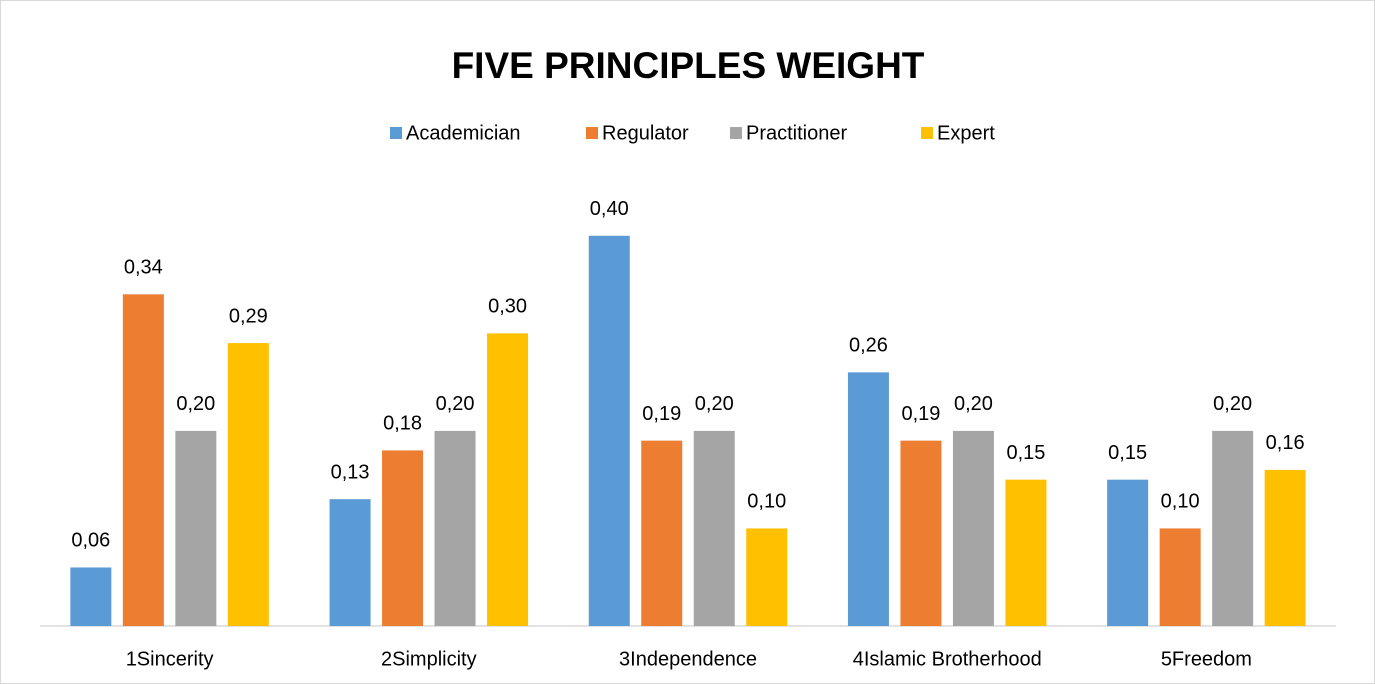  What do you see at coordinates (143, 268) in the screenshot?
I see `data-label: 0,34` at bounding box center [143, 268].